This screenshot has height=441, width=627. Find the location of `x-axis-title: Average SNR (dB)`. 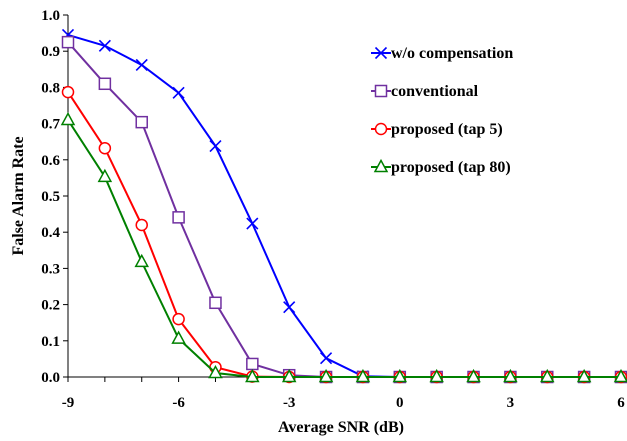

x-axis-title: Average SNR (dB) is located at coordinates (341, 427).